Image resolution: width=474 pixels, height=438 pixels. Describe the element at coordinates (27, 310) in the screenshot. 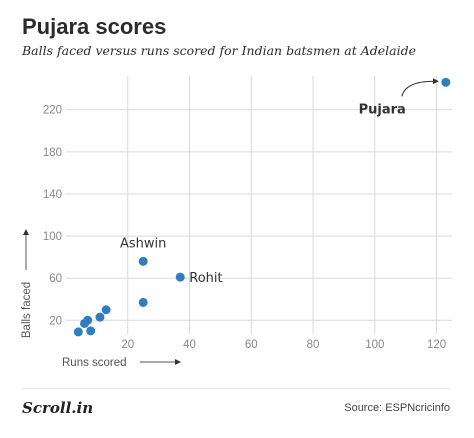

I see `y-axis-label: Balls faced` at that location.